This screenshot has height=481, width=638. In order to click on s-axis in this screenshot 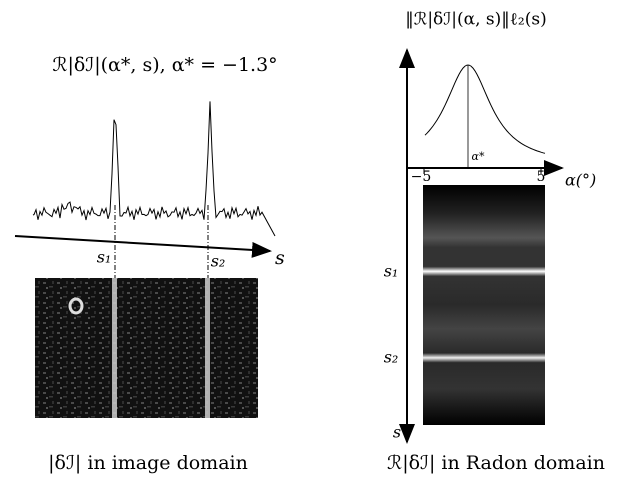, I will do `click(143, 246)`.